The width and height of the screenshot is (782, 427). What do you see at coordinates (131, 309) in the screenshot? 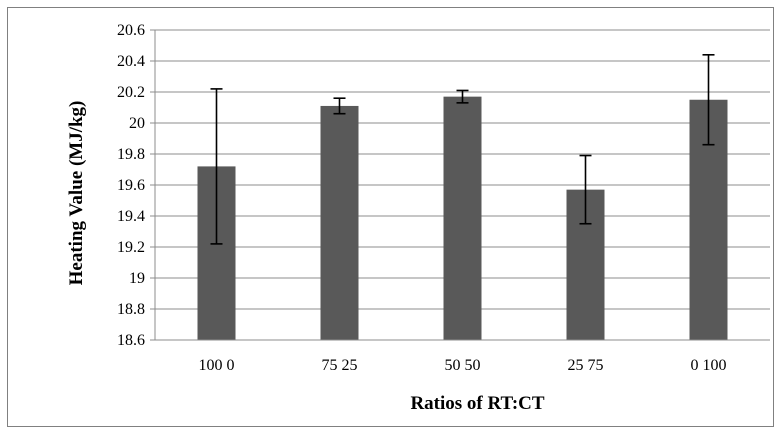
I see `y-tick-label: 18.8` at bounding box center [131, 309].